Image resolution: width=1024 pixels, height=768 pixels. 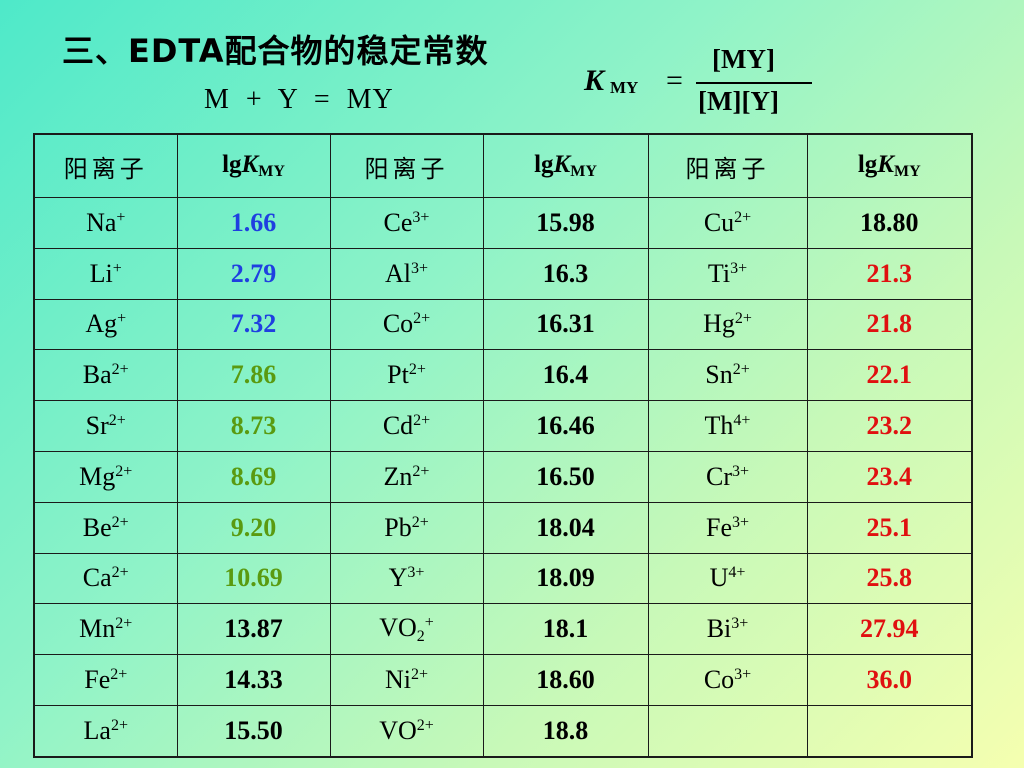 What do you see at coordinates (271, 171) in the screenshot?
I see `header-k-subscript: MY` at bounding box center [271, 171].